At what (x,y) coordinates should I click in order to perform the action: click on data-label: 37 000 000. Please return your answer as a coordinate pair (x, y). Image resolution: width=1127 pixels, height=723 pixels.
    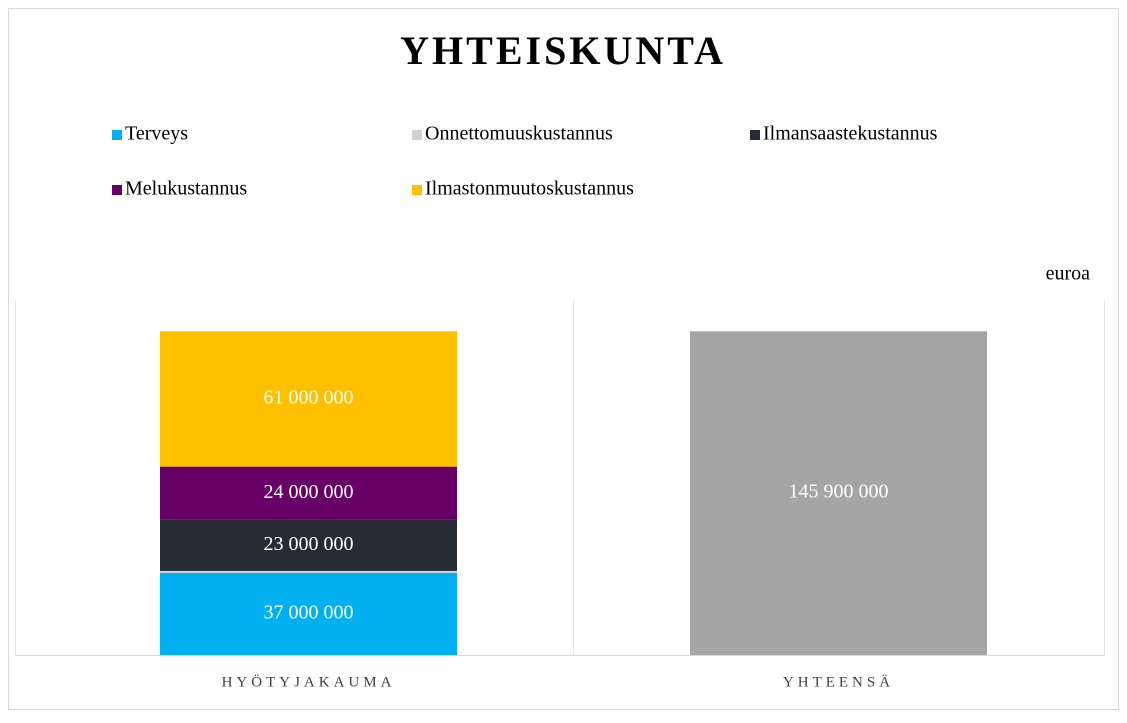
    Looking at the image, I should click on (309, 613).